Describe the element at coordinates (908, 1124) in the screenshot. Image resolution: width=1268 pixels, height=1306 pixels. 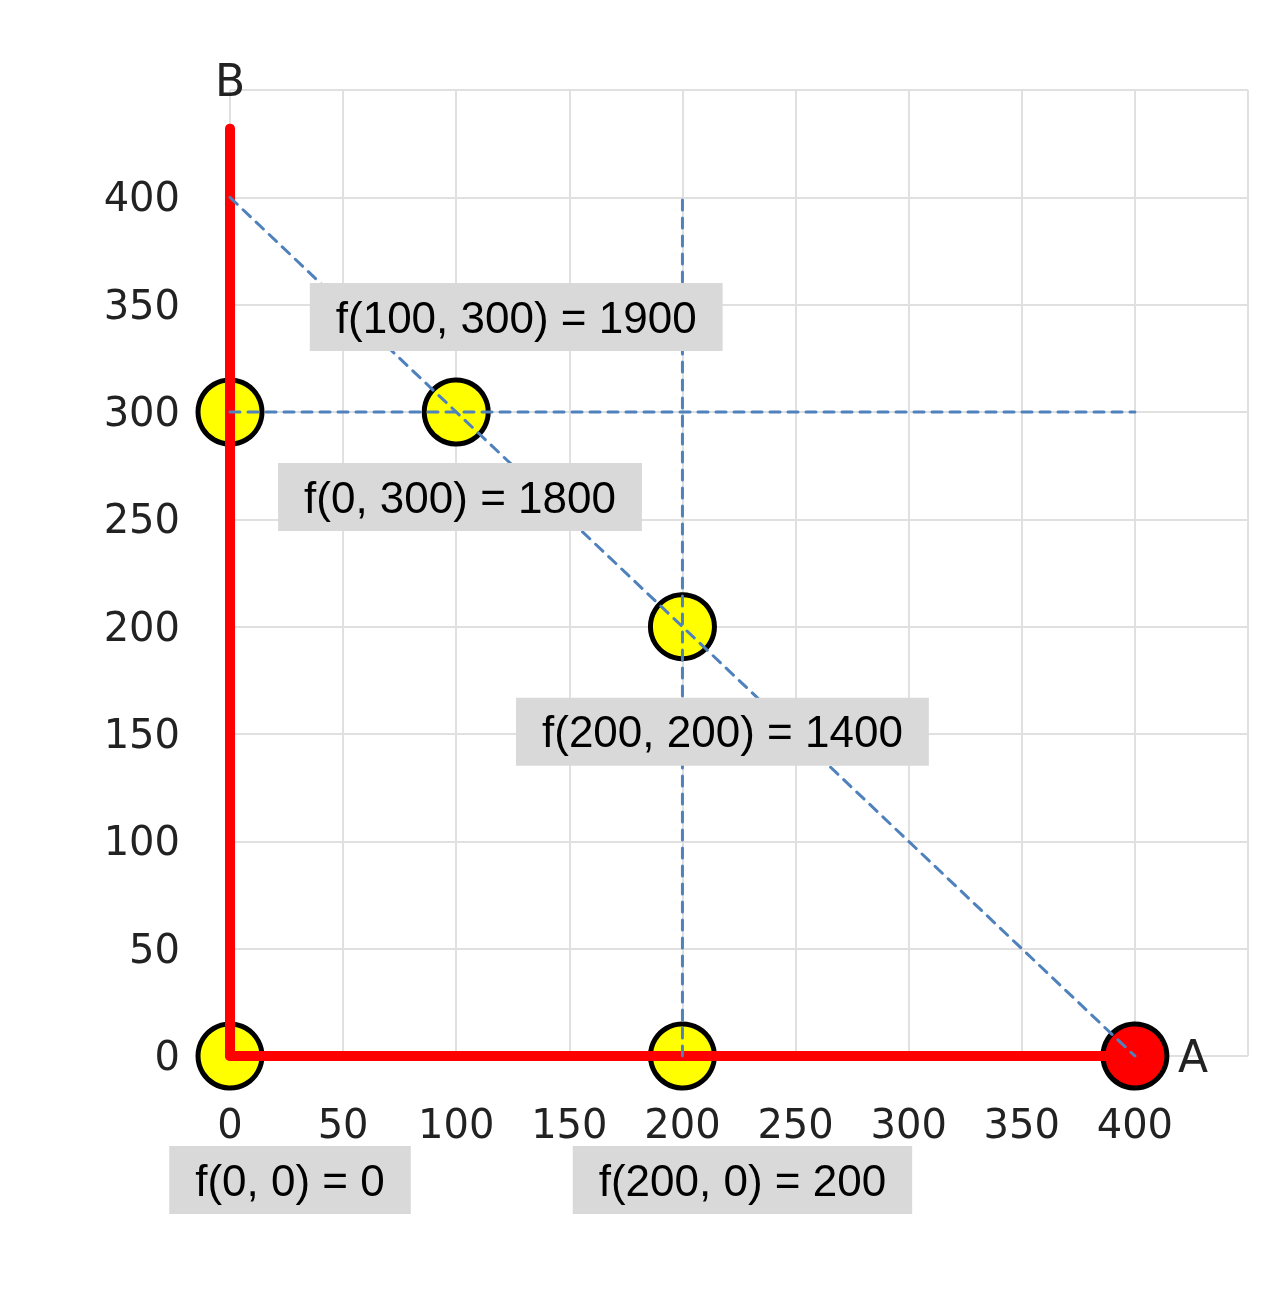
I see `x-tick-label: 300` at that location.